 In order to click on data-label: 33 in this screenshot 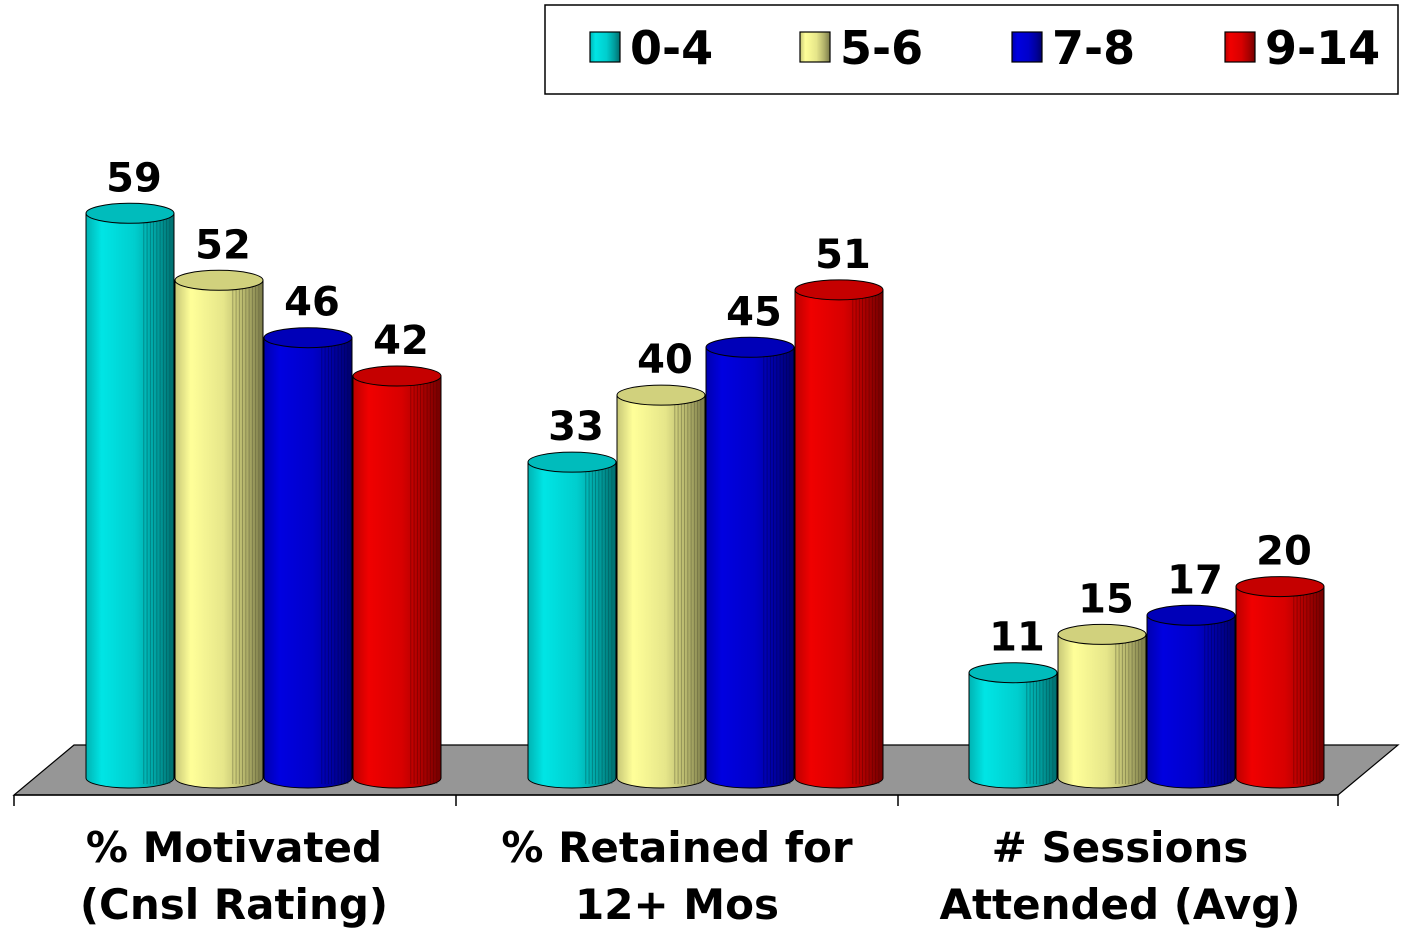, I will do `click(576, 427)`.